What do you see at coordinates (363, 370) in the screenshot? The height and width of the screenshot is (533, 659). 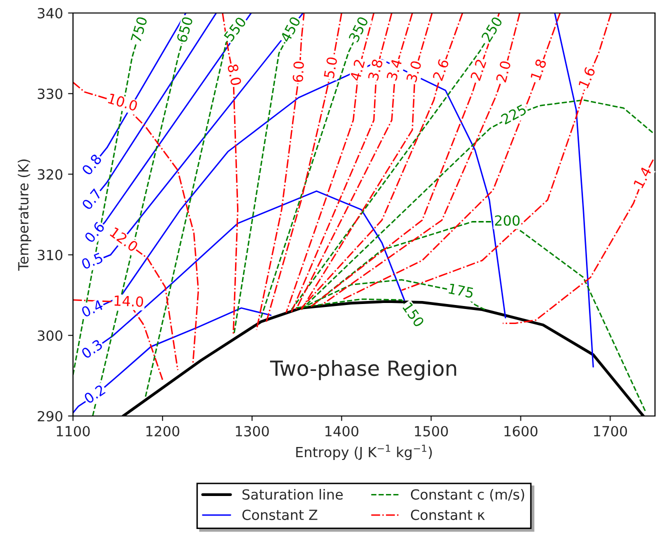 I see `annotation: Two-phase Region` at bounding box center [363, 370].